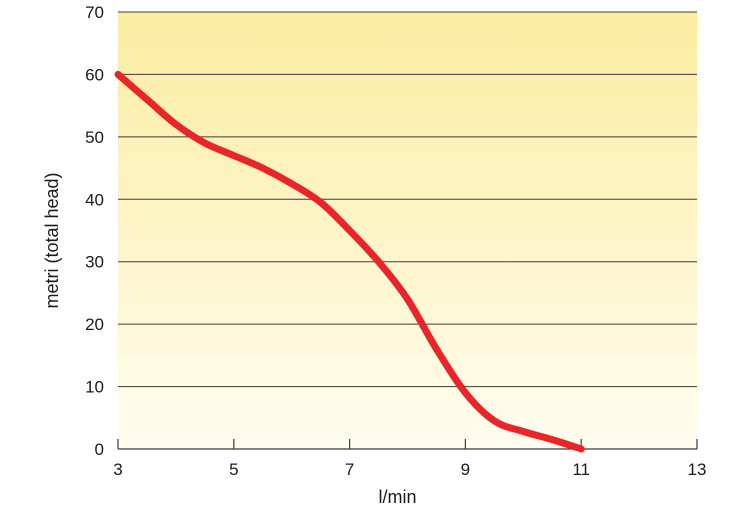 The width and height of the screenshot is (750, 509). I want to click on x-tick-label: 7, so click(349, 469).